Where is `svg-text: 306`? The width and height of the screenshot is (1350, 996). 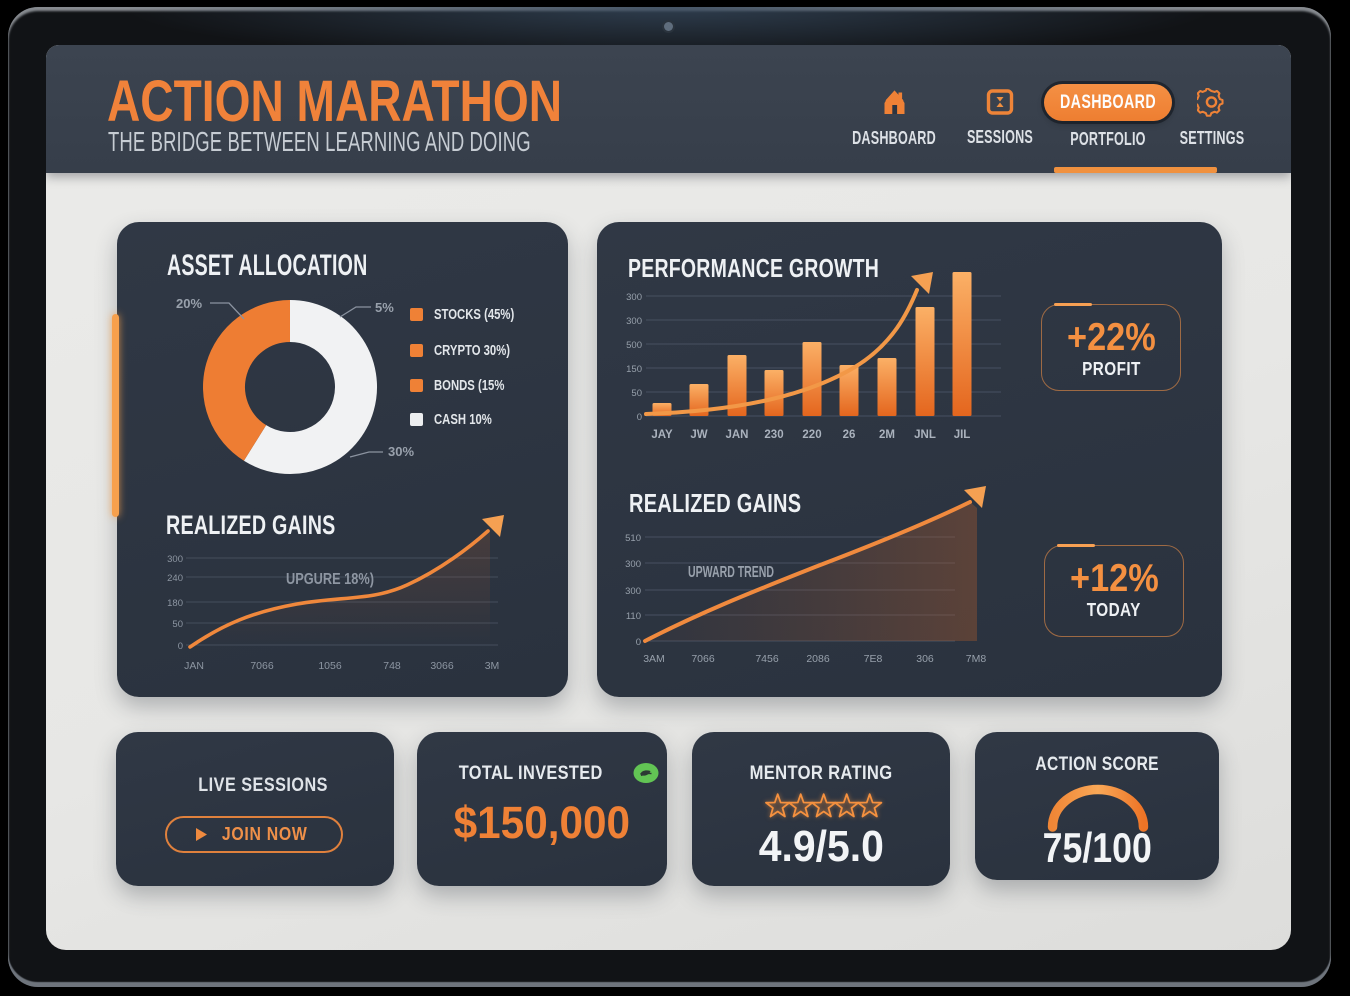 svg-text: 306 is located at coordinates (925, 659).